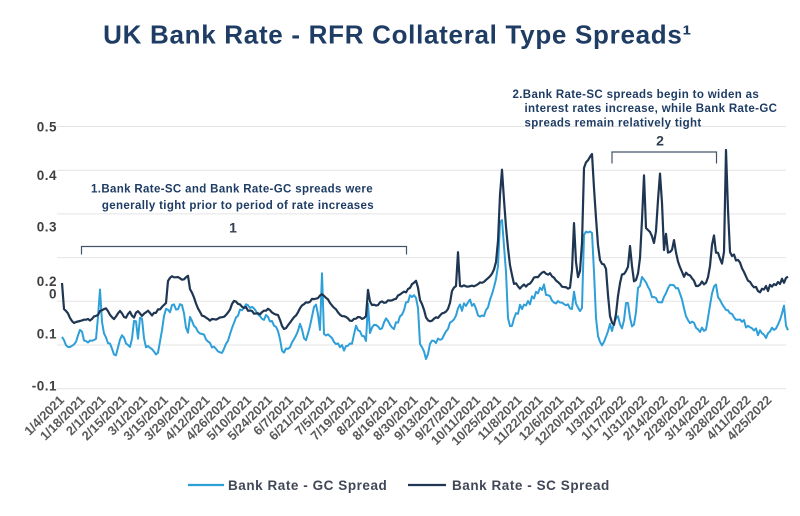 This screenshot has height=516, width=800. I want to click on svg-text: 1, so click(233, 228).